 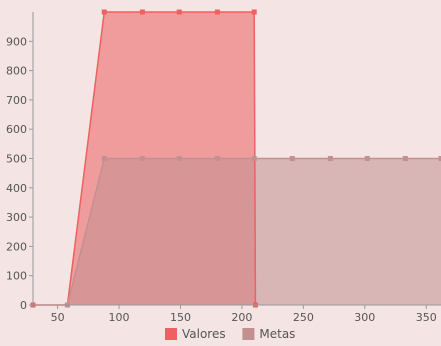 What do you see at coordinates (16, 246) in the screenshot?
I see `y-tick-label: 200` at bounding box center [16, 246].